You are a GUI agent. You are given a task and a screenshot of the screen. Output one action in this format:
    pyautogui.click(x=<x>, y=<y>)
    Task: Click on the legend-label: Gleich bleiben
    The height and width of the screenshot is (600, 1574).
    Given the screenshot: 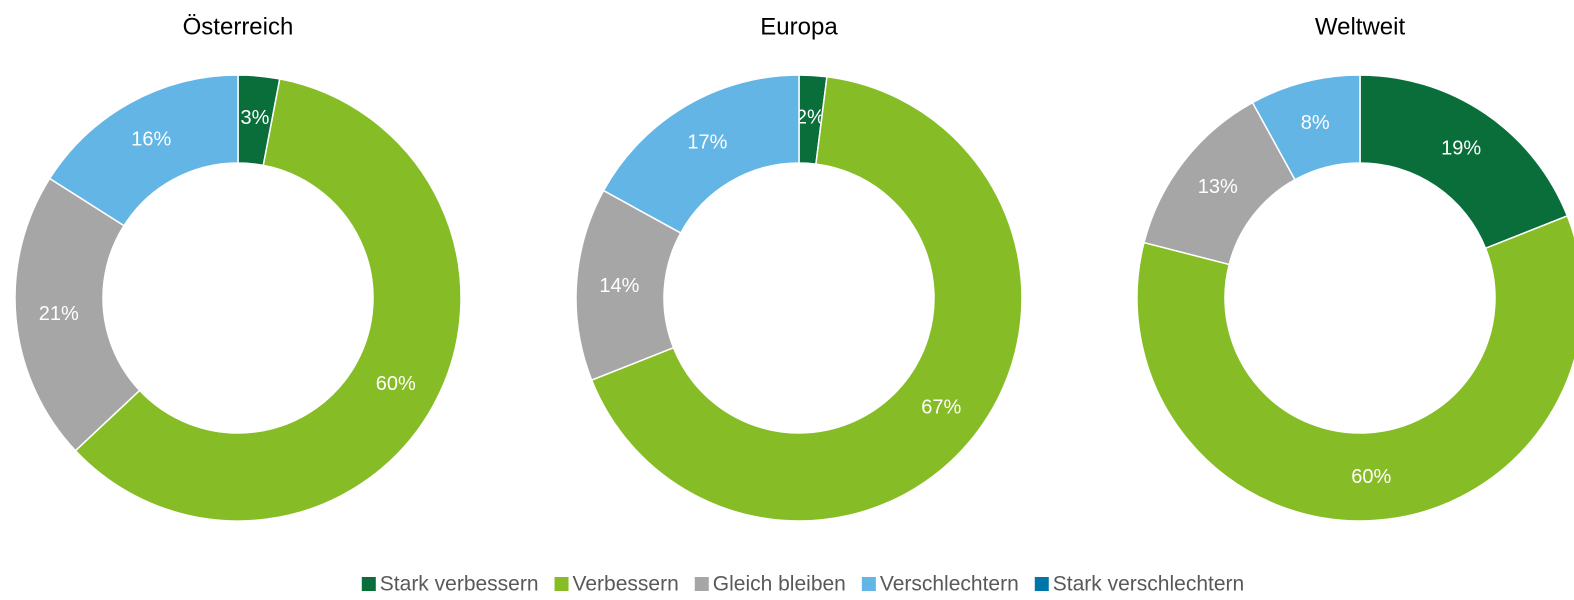 What is the action you would take?
    pyautogui.click(x=779, y=584)
    